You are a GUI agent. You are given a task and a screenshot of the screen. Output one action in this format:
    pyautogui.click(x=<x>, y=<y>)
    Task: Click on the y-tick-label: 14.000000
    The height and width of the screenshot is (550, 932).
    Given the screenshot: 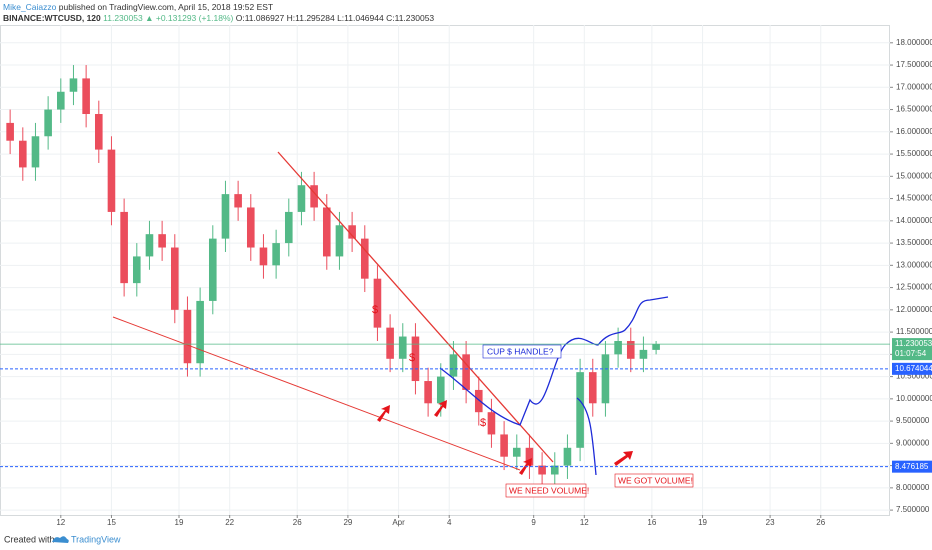 What is the action you would take?
    pyautogui.click(x=914, y=220)
    